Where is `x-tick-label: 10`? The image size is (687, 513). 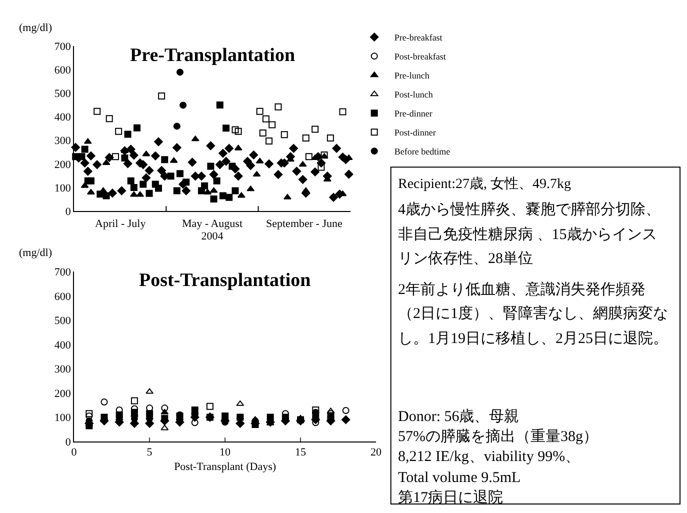
x-tick-label: 10 is located at coordinates (226, 452).